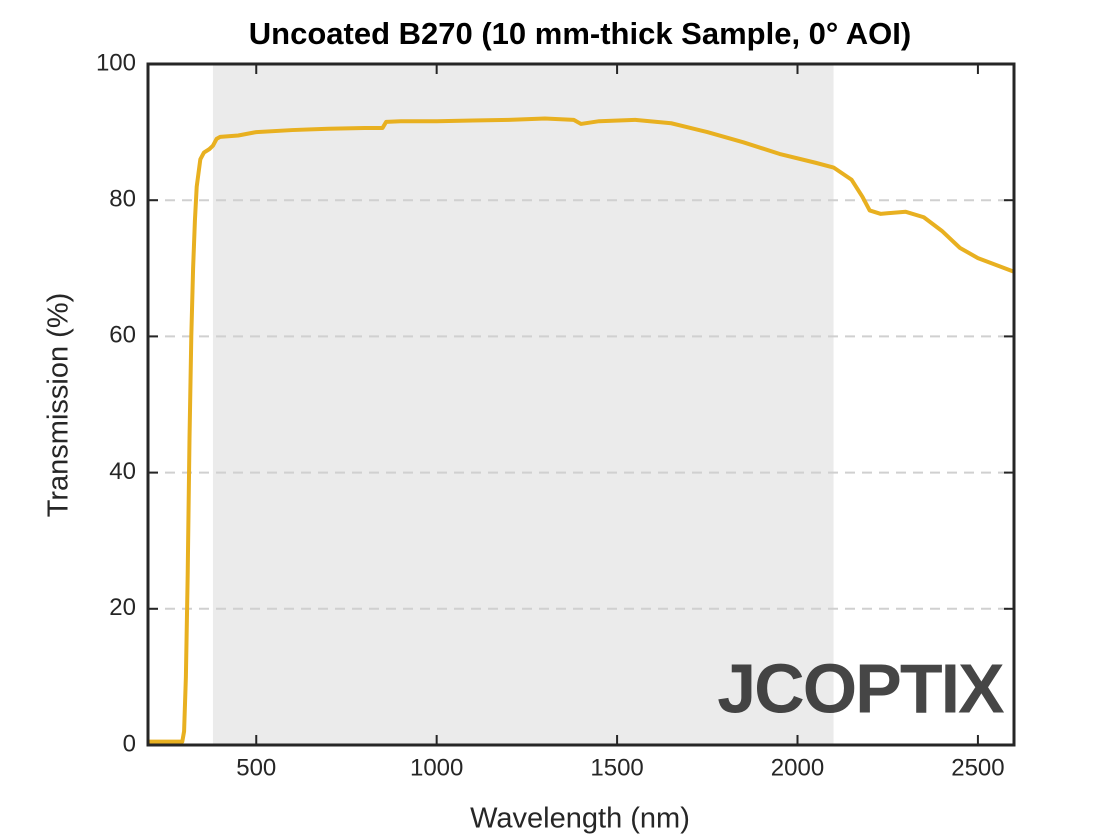 This screenshot has width=1120, height=840. Describe the element at coordinates (861, 688) in the screenshot. I see `watermark: JCOPTIX` at that location.